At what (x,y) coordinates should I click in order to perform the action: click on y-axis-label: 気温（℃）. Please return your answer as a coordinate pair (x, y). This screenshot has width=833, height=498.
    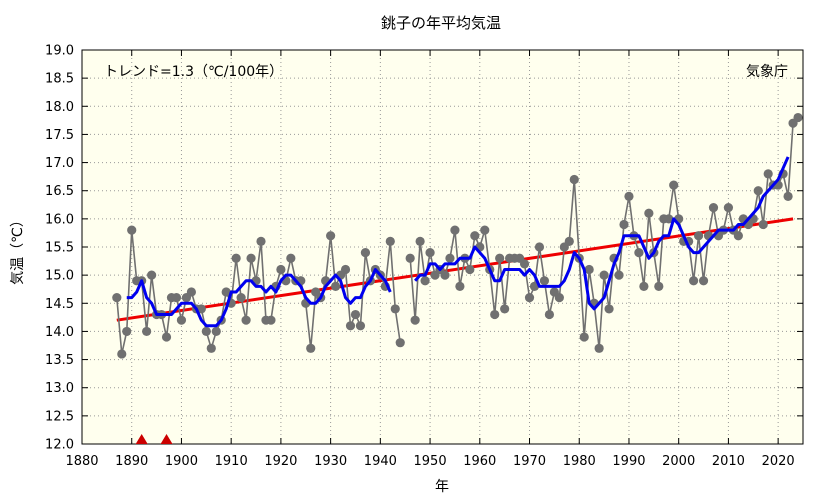
    Looking at the image, I should click on (18, 249).